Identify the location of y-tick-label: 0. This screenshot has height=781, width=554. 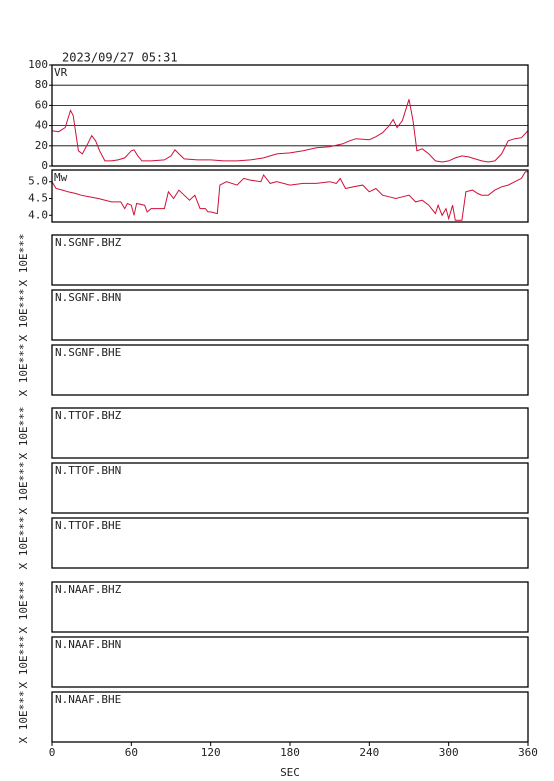
(44, 165).